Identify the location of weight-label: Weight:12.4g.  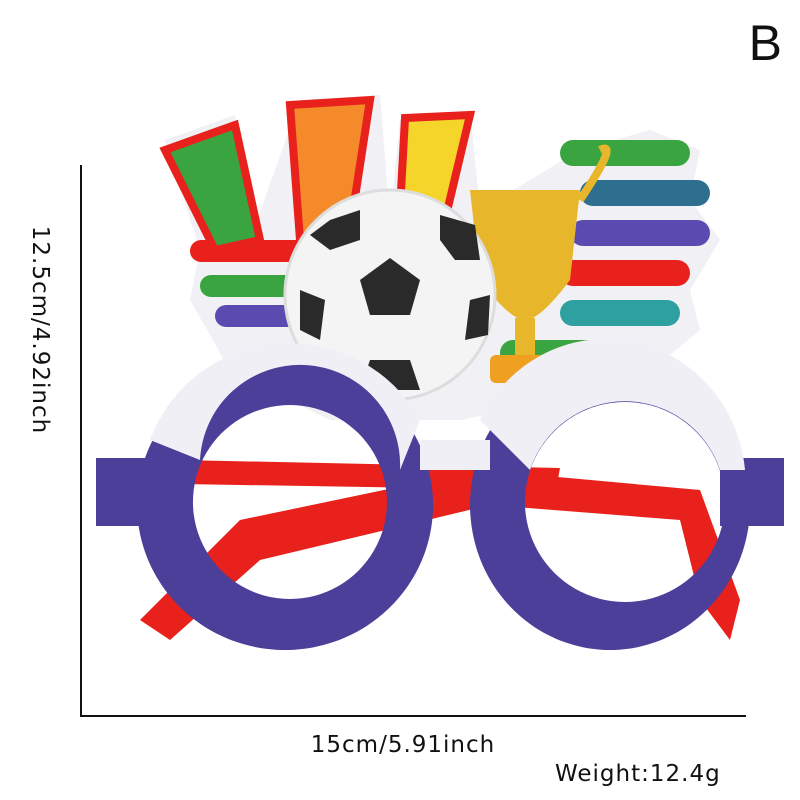
(638, 774).